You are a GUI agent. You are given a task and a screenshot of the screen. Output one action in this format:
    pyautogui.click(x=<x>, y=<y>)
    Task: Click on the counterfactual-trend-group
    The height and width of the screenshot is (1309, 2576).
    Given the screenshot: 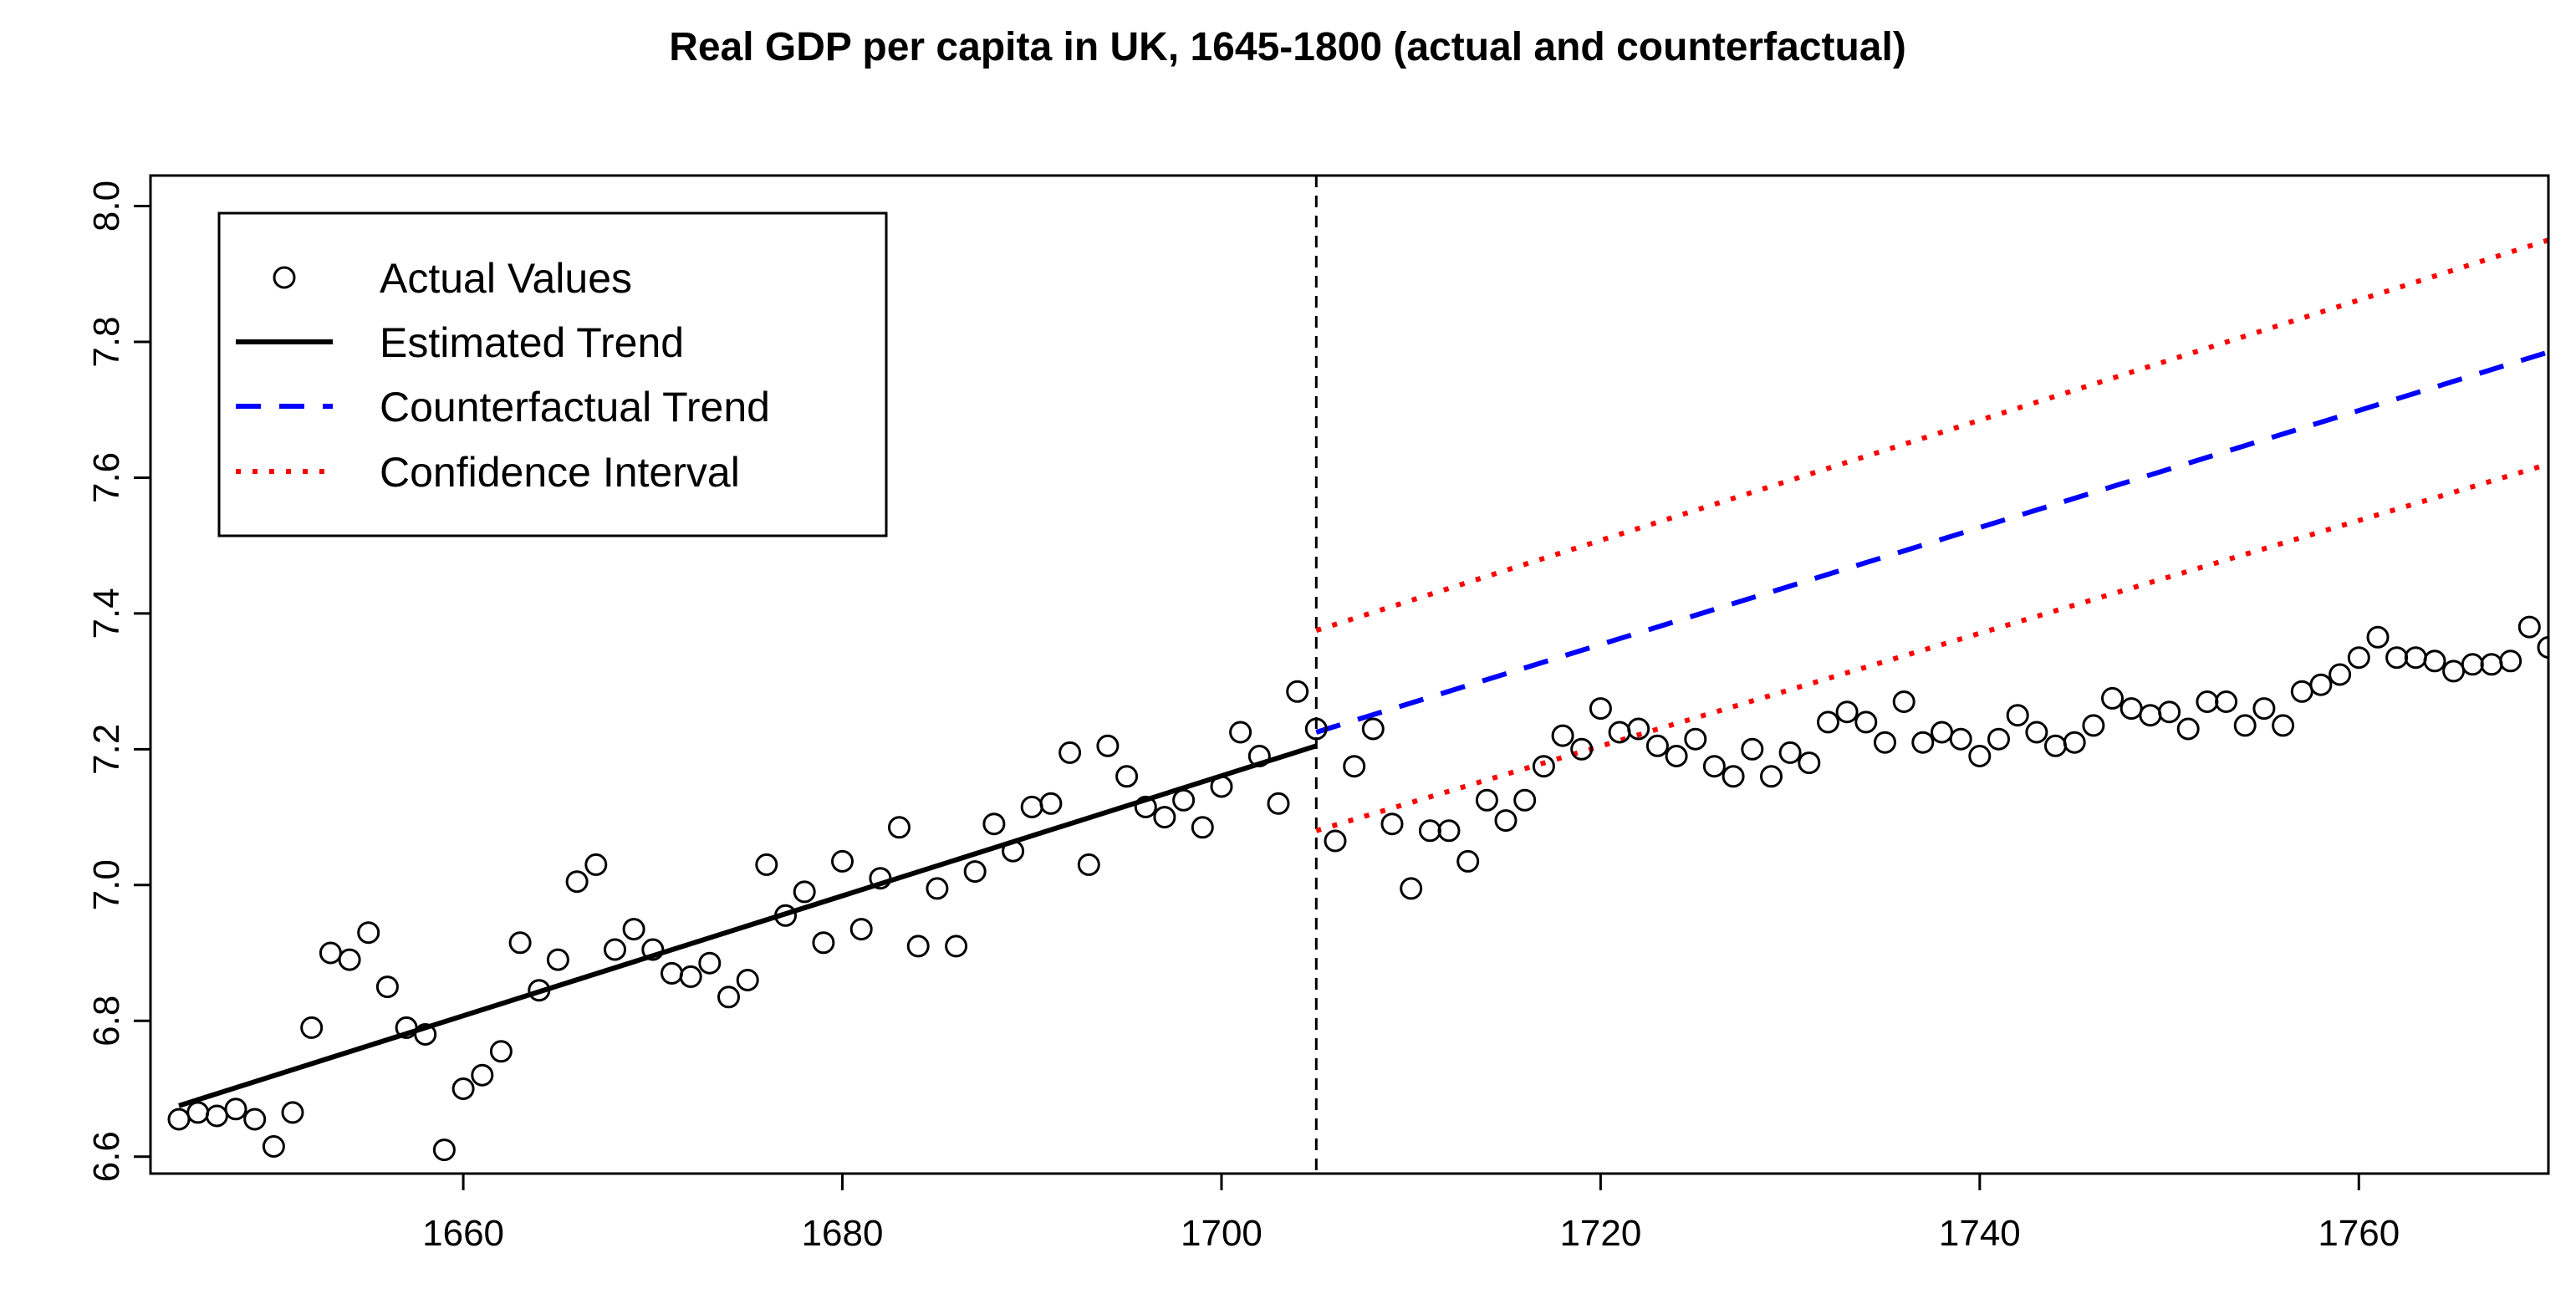 What is the action you would take?
    pyautogui.click(x=1931, y=542)
    